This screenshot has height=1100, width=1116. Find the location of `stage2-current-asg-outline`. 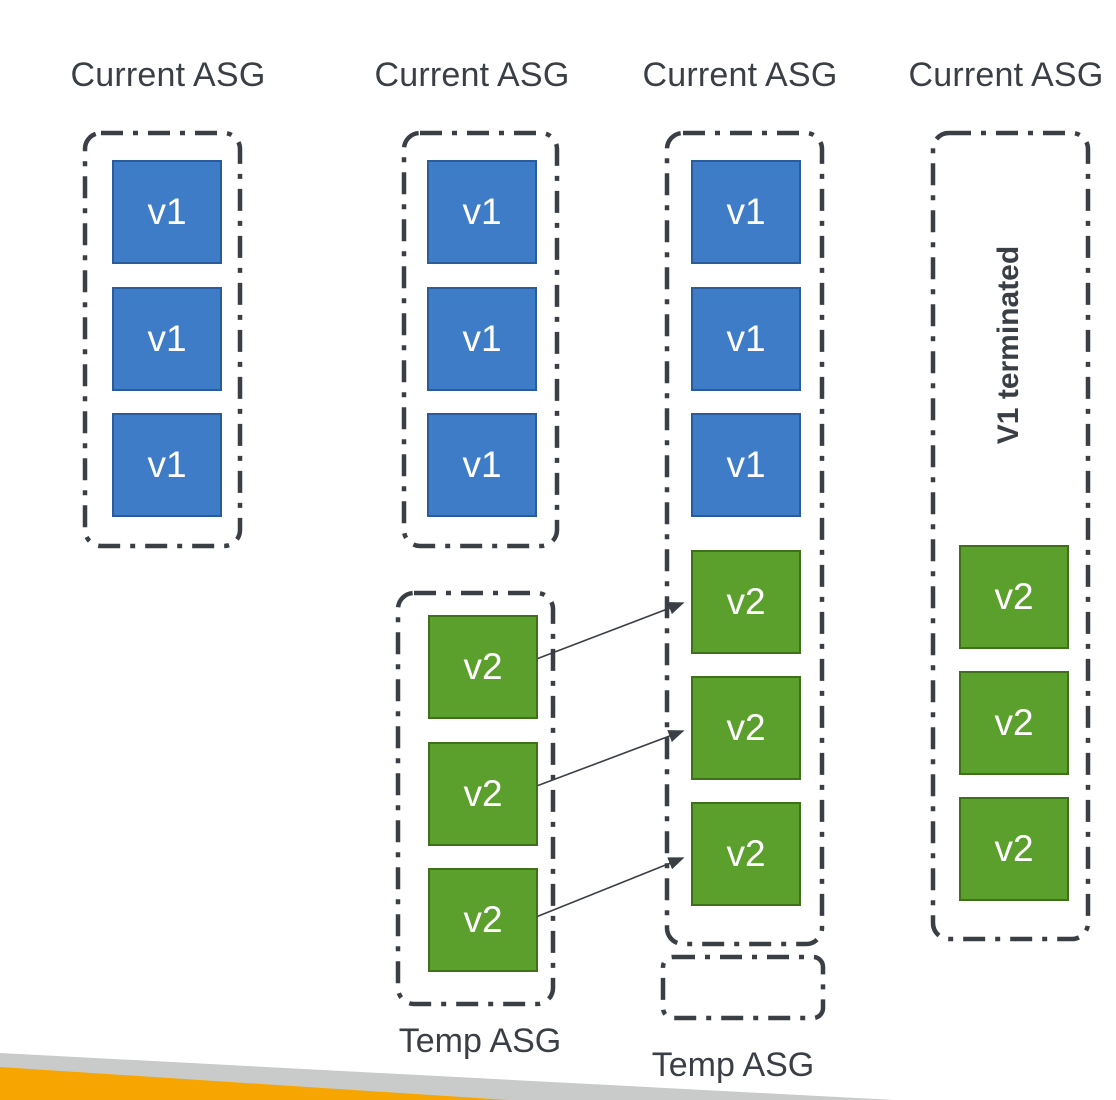

stage2-current-asg-outline is located at coordinates (480, 339).